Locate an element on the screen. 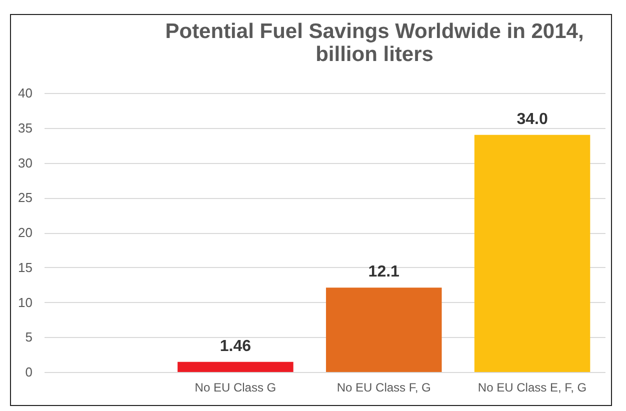  text: billion liters is located at coordinates (375, 54).